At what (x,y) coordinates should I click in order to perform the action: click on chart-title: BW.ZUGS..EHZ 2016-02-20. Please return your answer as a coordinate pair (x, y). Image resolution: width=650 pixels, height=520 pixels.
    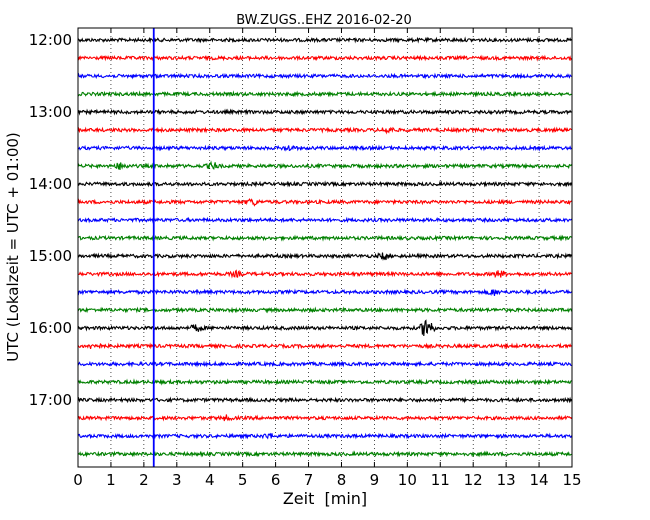
    Looking at the image, I should click on (324, 20).